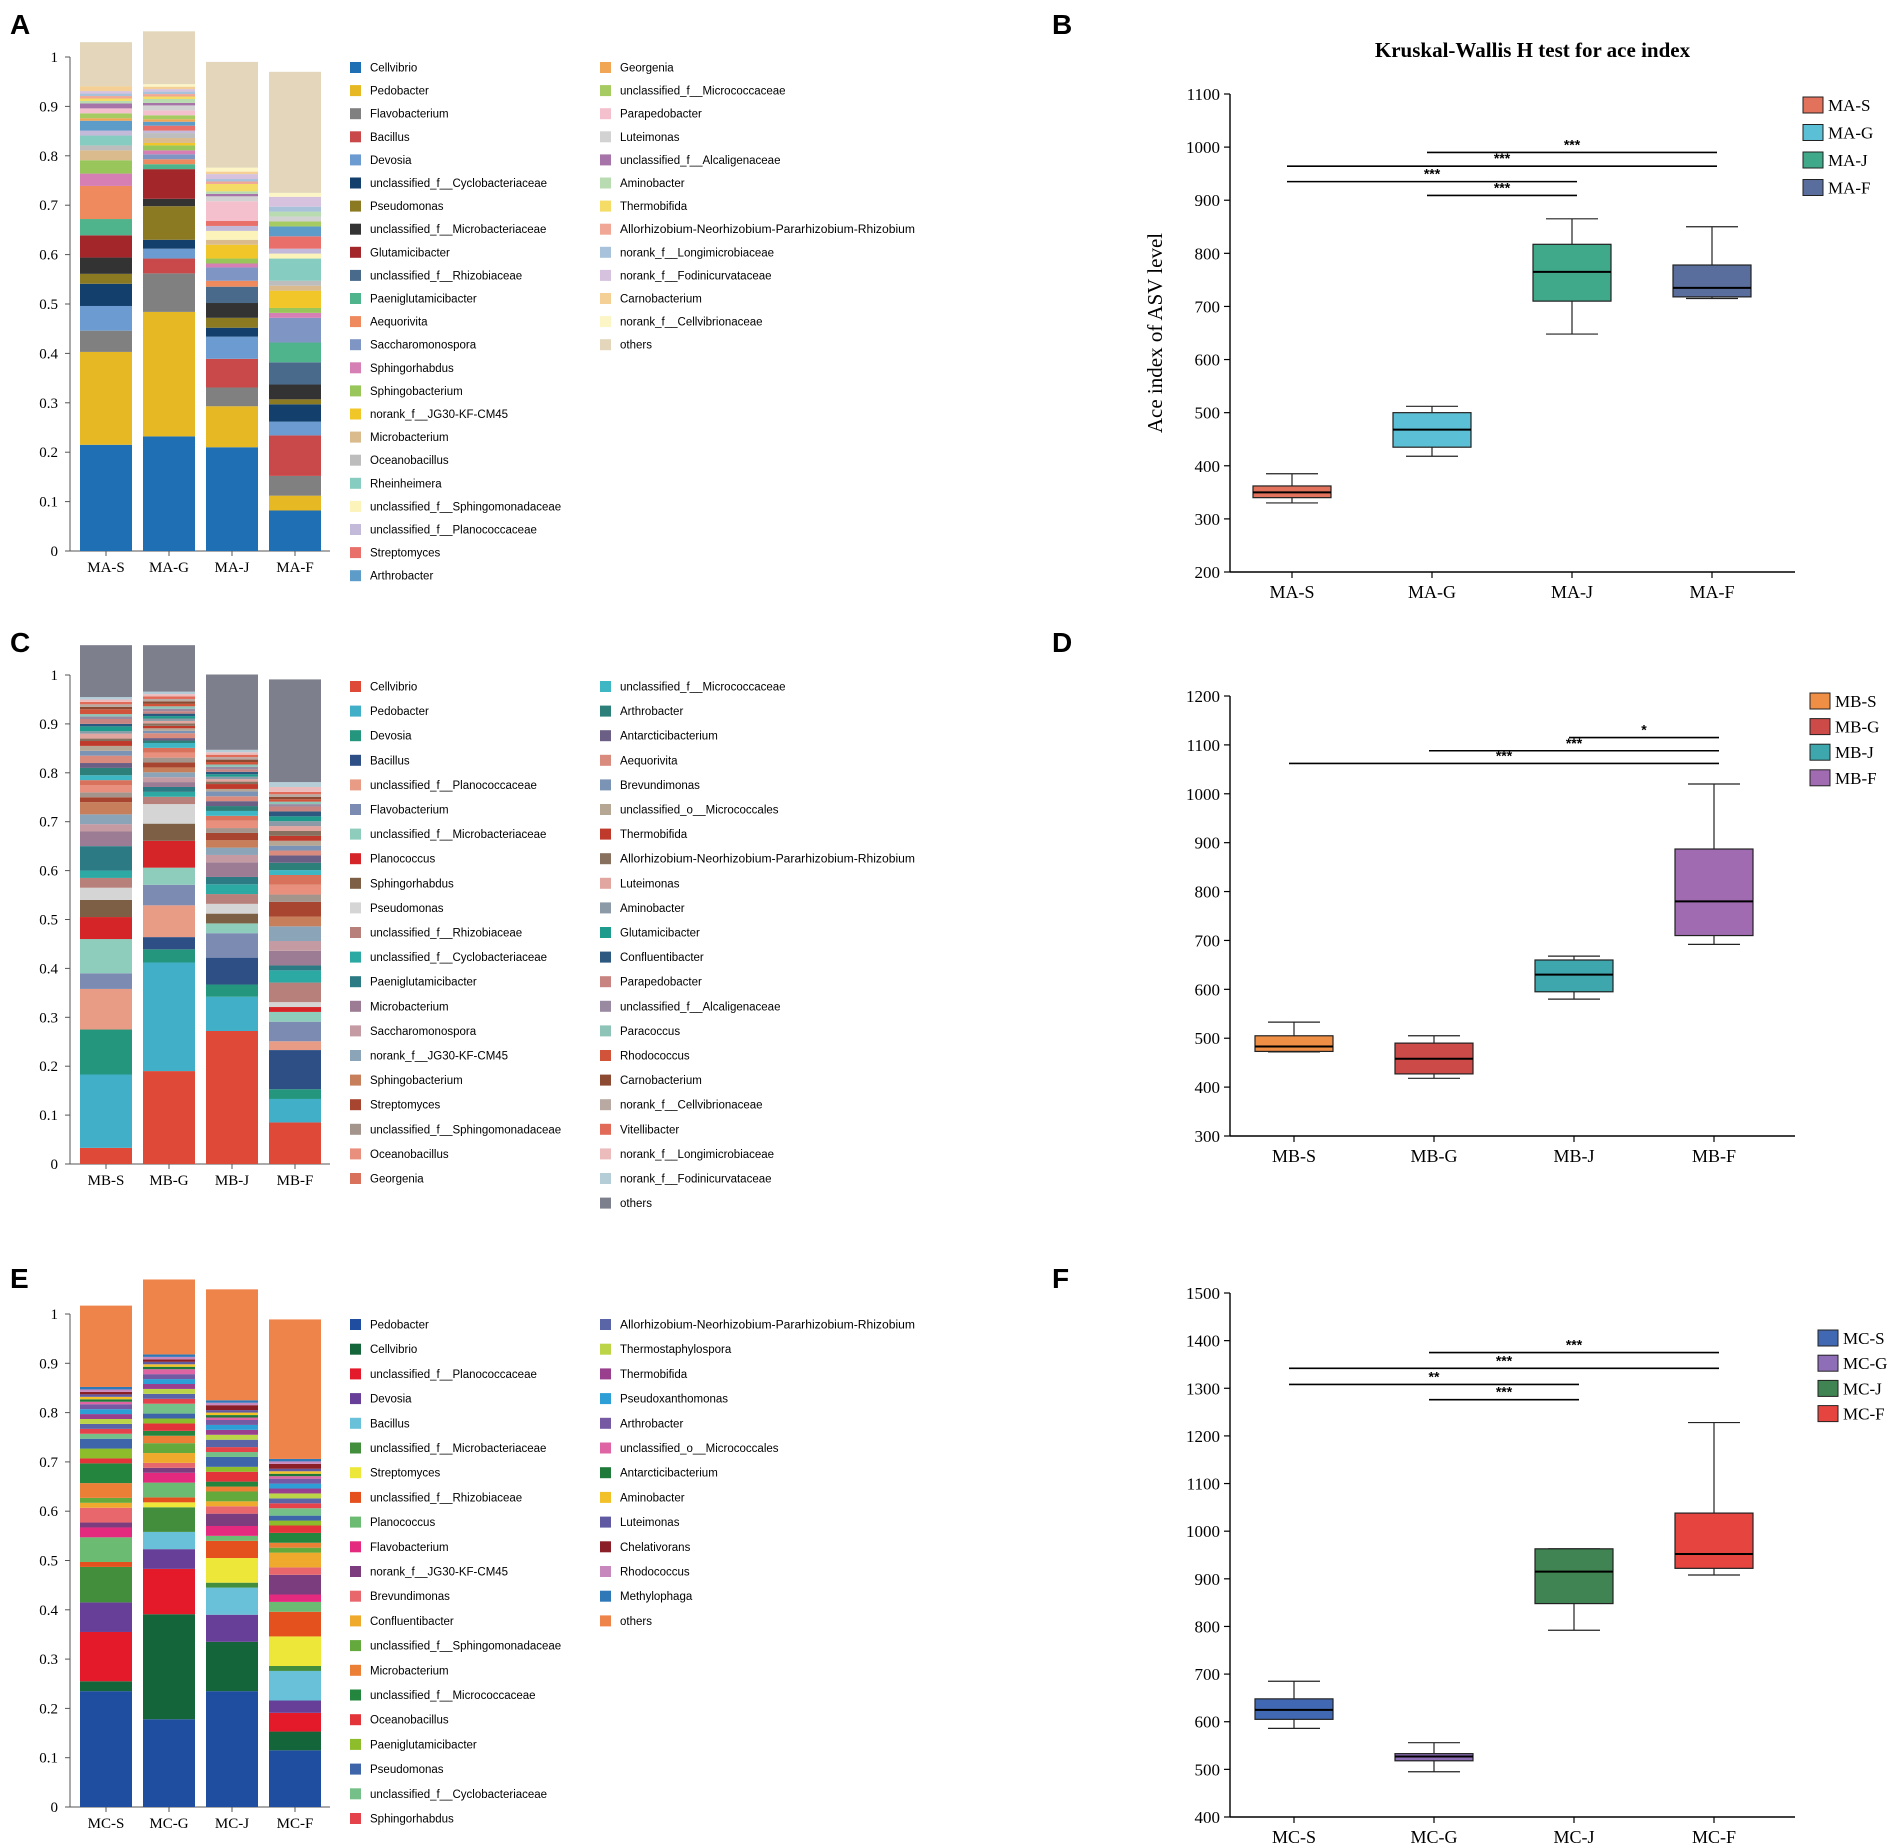  What do you see at coordinates (409, 811) in the screenshot?
I see `legend-label: Flavobacterium` at bounding box center [409, 811].